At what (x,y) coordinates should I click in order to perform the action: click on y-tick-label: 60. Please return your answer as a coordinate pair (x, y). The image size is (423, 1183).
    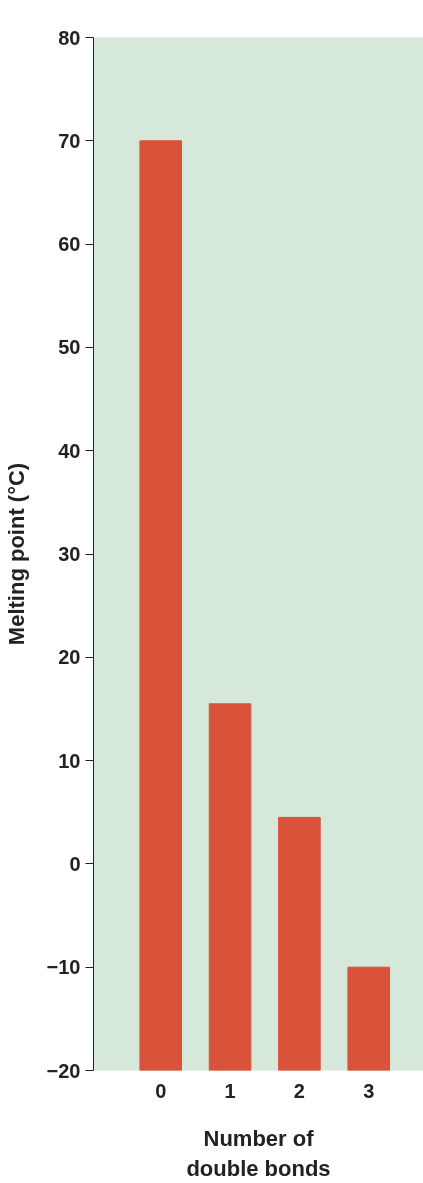
    Looking at the image, I should click on (69, 244).